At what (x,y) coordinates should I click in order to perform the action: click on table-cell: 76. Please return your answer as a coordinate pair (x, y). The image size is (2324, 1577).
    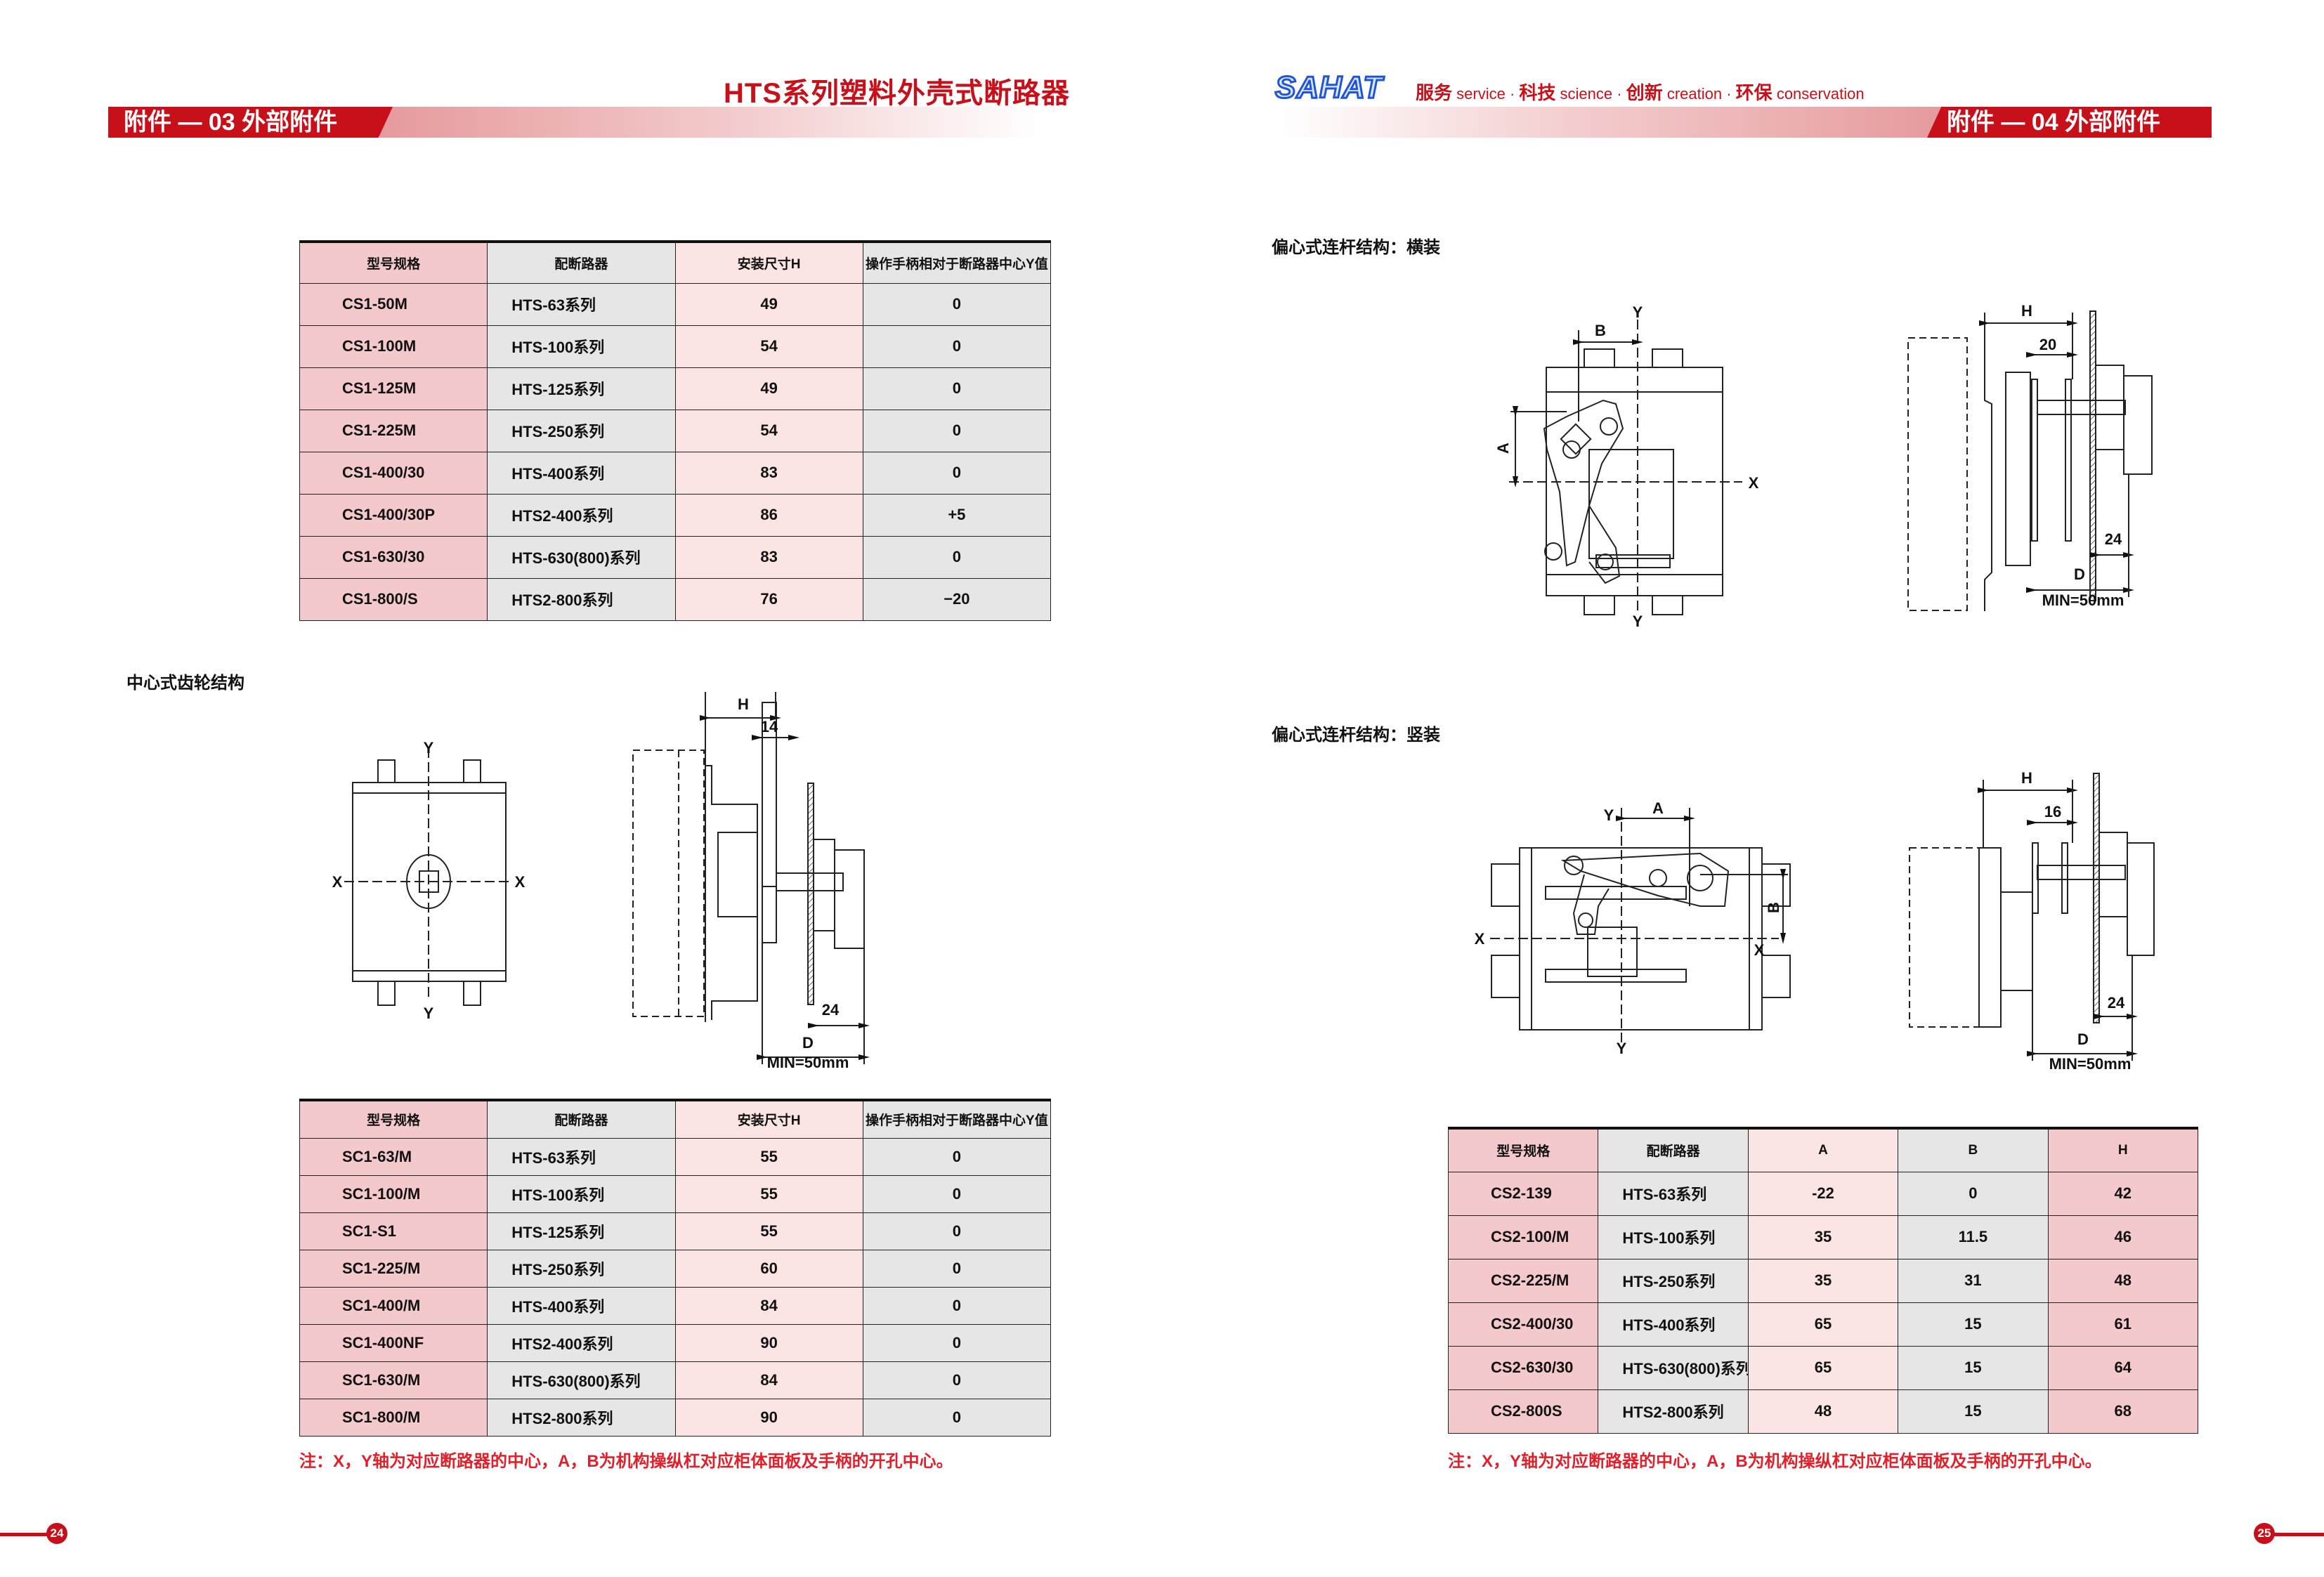
    Looking at the image, I should click on (768, 599).